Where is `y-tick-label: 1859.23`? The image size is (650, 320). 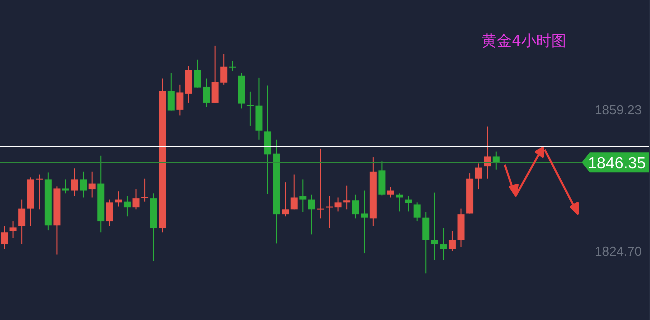 y-tick-label: 1859.23 is located at coordinates (618, 110).